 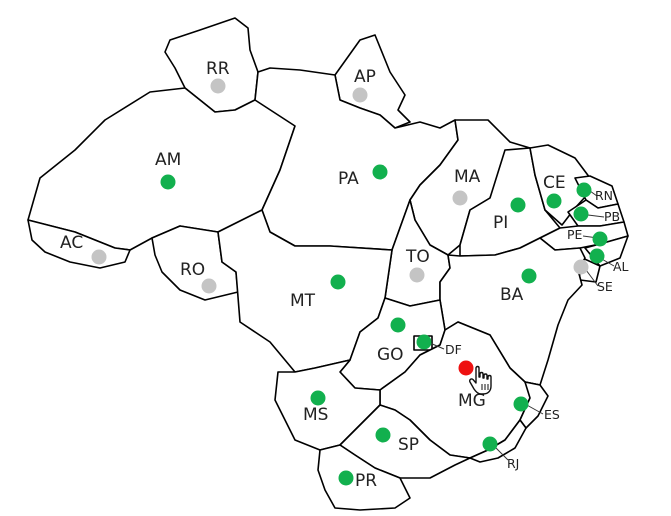 I want to click on state-label-mg: MG, so click(x=472, y=401).